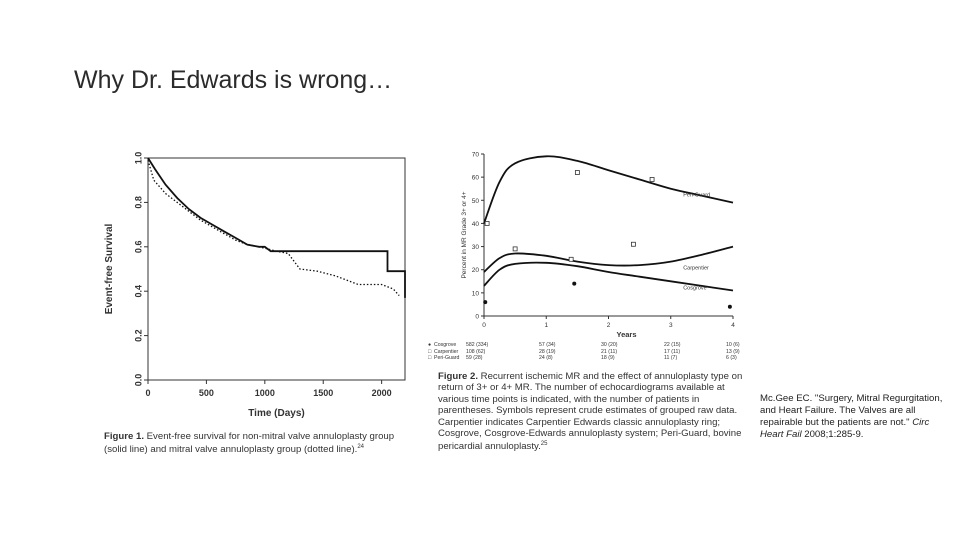  Describe the element at coordinates (474, 358) in the screenshot. I see `table-cell: 59 (28)` at that location.